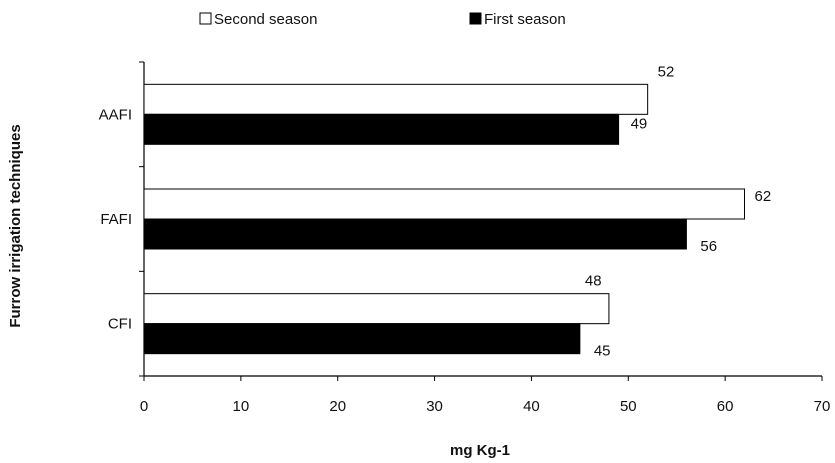 The width and height of the screenshot is (835, 463). I want to click on data-label: 56, so click(708, 246).